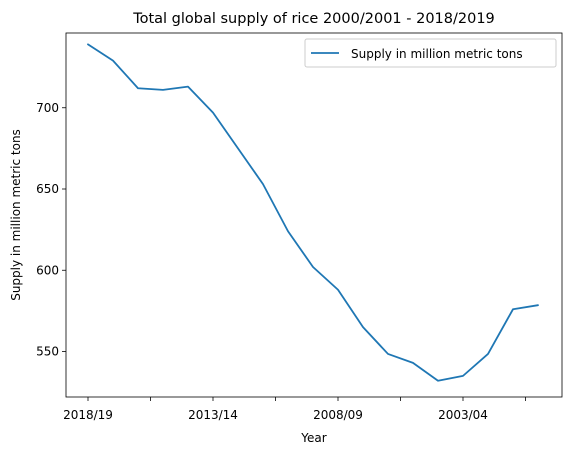 The width and height of the screenshot is (571, 455). Describe the element at coordinates (16, 215) in the screenshot. I see `y-axis-label: Supply in million metric tons` at that location.